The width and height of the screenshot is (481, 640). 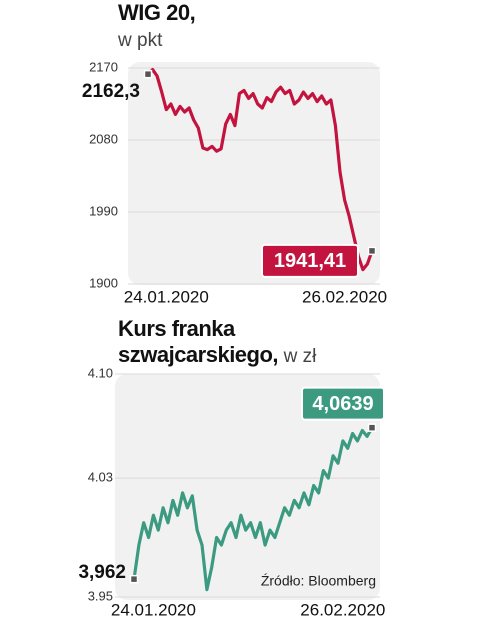 I want to click on value-label: 1941,41, so click(x=310, y=261).